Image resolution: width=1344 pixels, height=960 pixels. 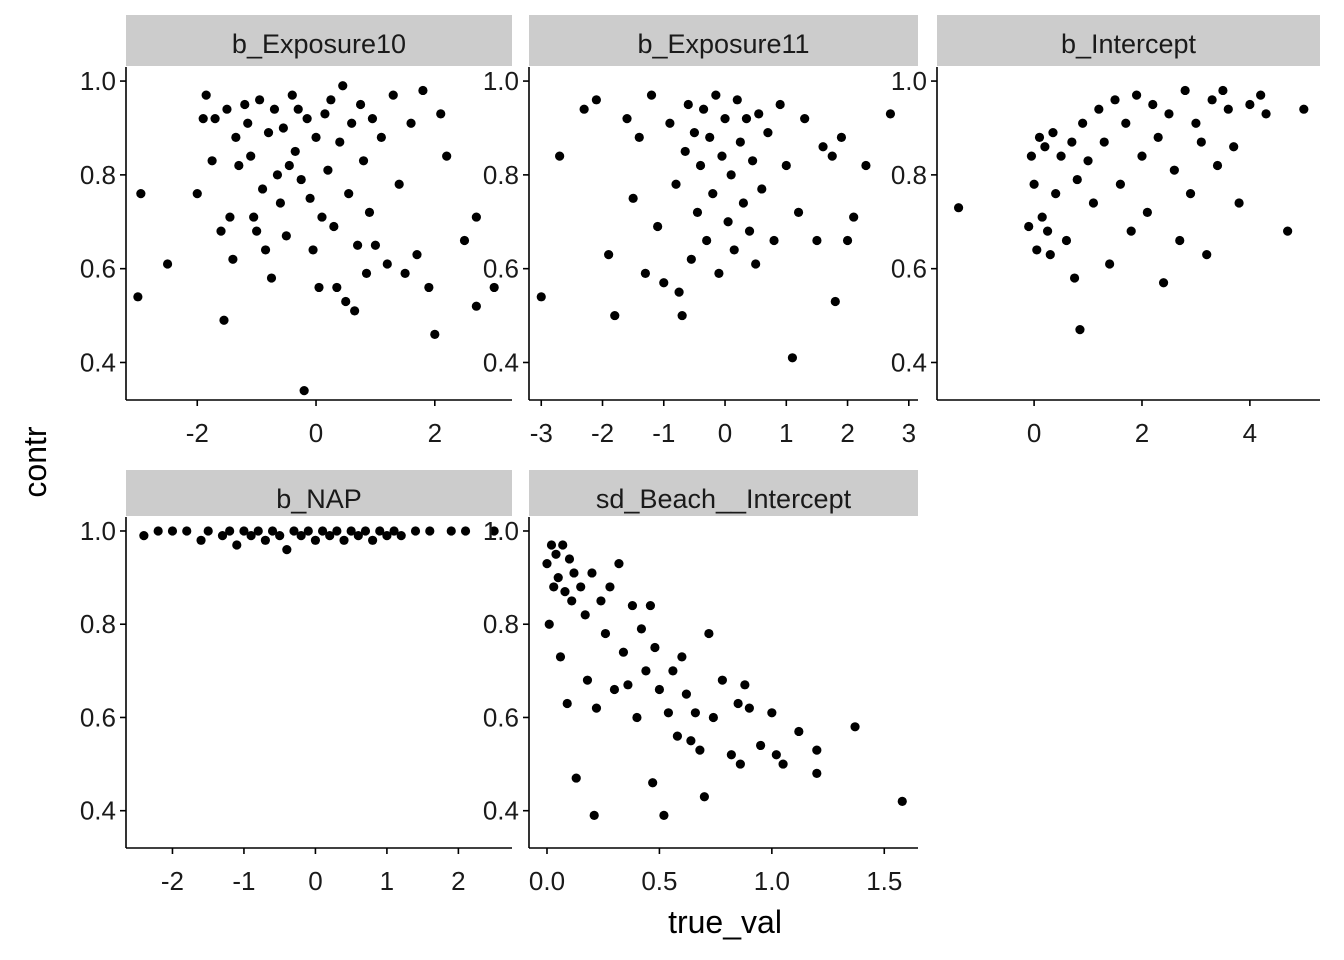 What do you see at coordinates (98, 175) in the screenshot?
I see `y-tick-label: 0.8` at bounding box center [98, 175].